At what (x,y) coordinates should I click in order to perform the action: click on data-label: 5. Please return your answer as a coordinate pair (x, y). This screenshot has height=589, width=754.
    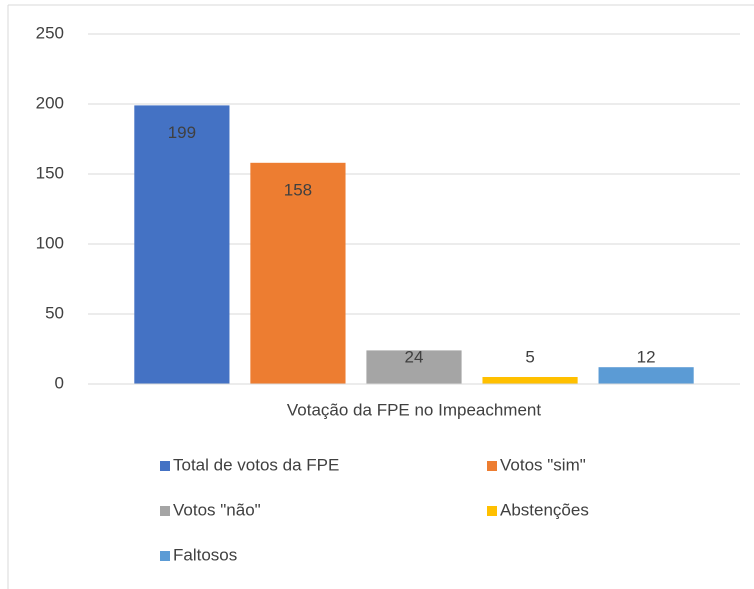
    Looking at the image, I should click on (529, 356).